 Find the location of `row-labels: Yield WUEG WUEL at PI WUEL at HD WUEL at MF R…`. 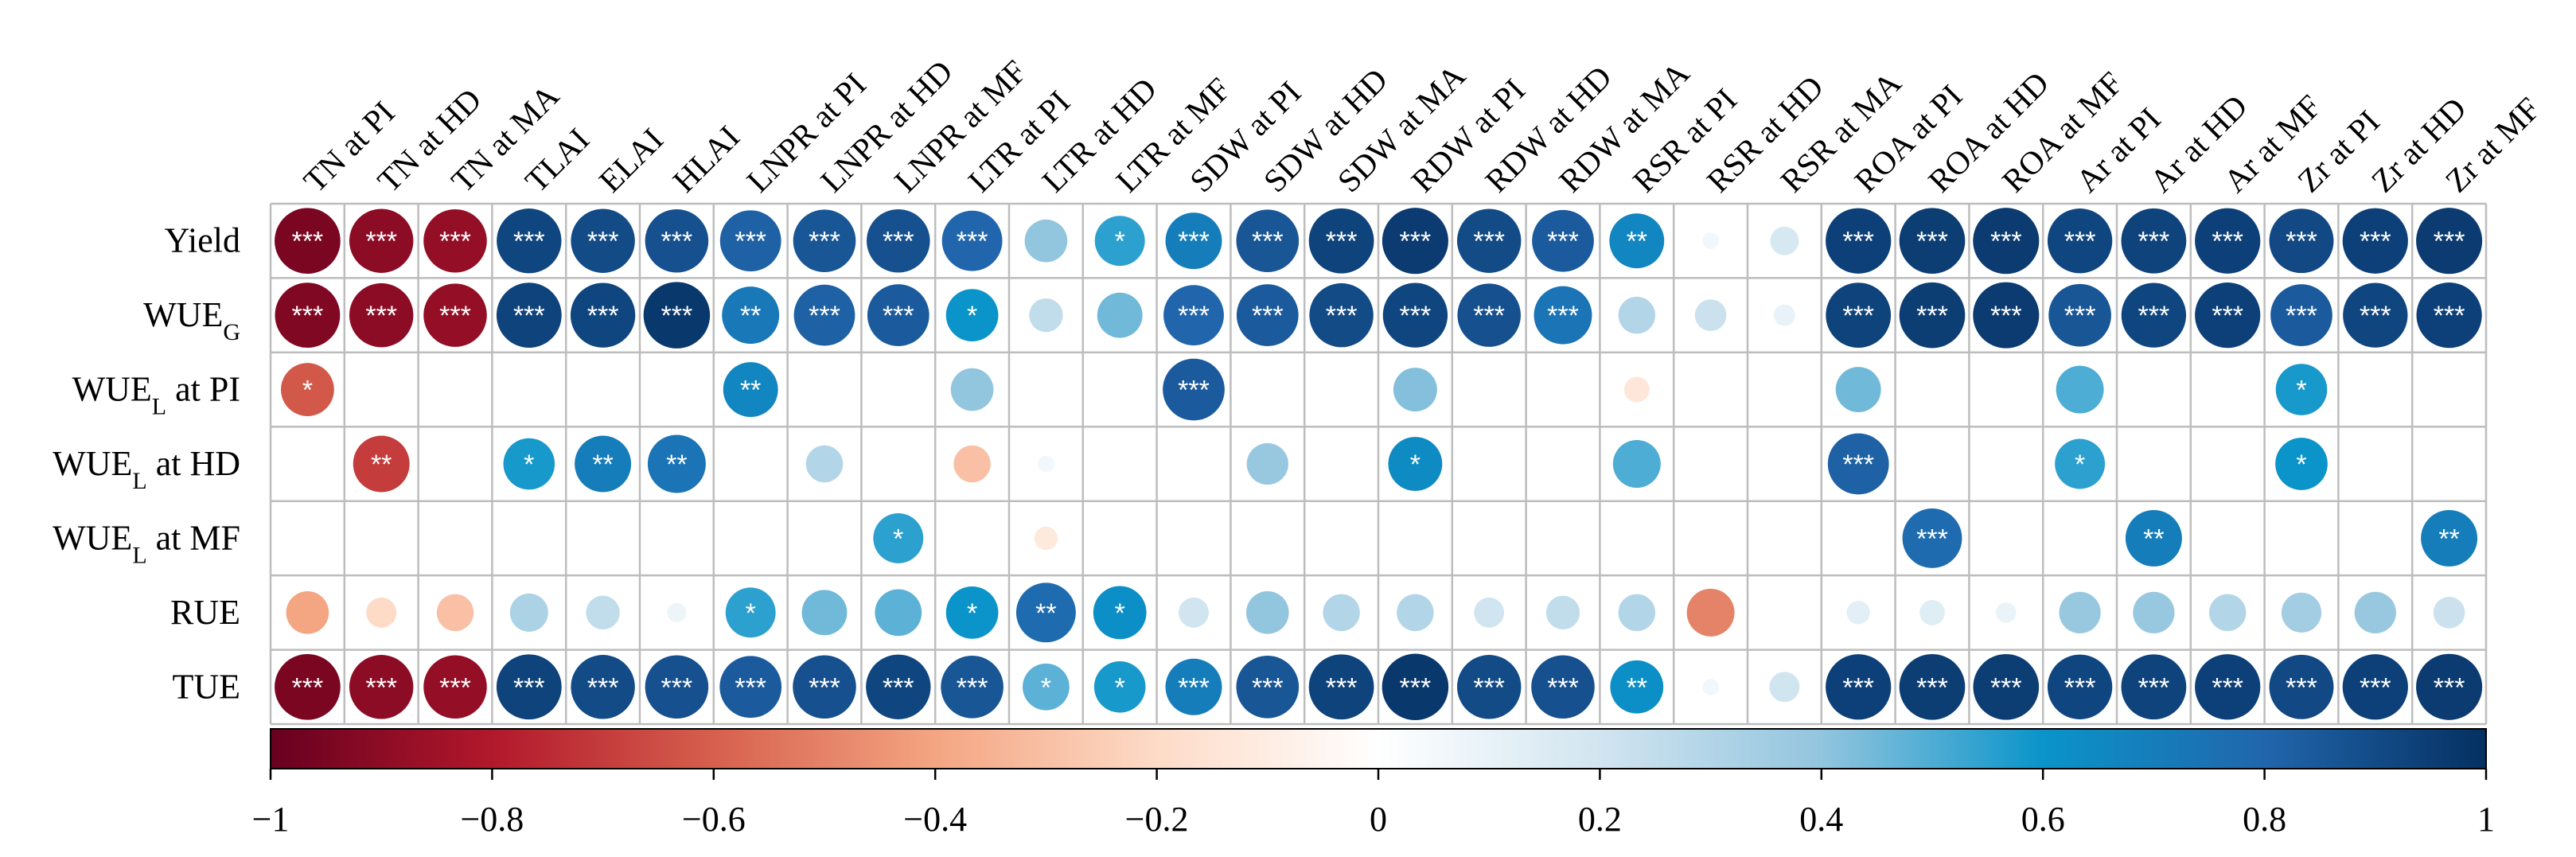

row-labels: Yield WUEG WUEL at PI WUEL at HD WUEL at MF R… is located at coordinates (146, 464).